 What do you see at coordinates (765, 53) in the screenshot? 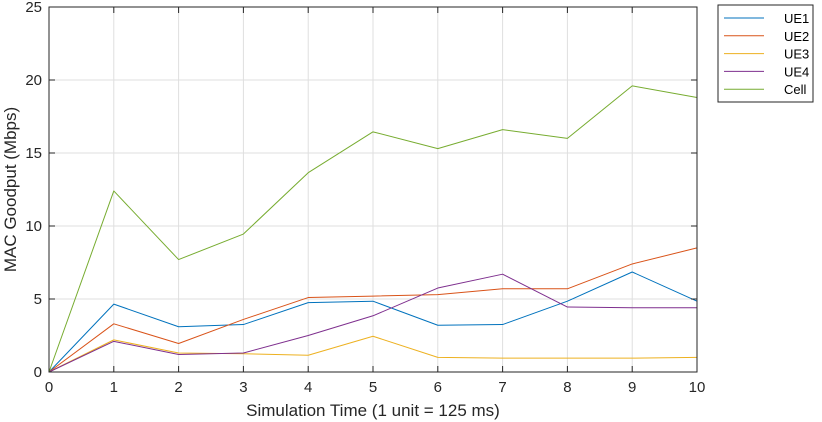
I see `legend: UE1 UE2 UE3 UE4 Cell` at bounding box center [765, 53].